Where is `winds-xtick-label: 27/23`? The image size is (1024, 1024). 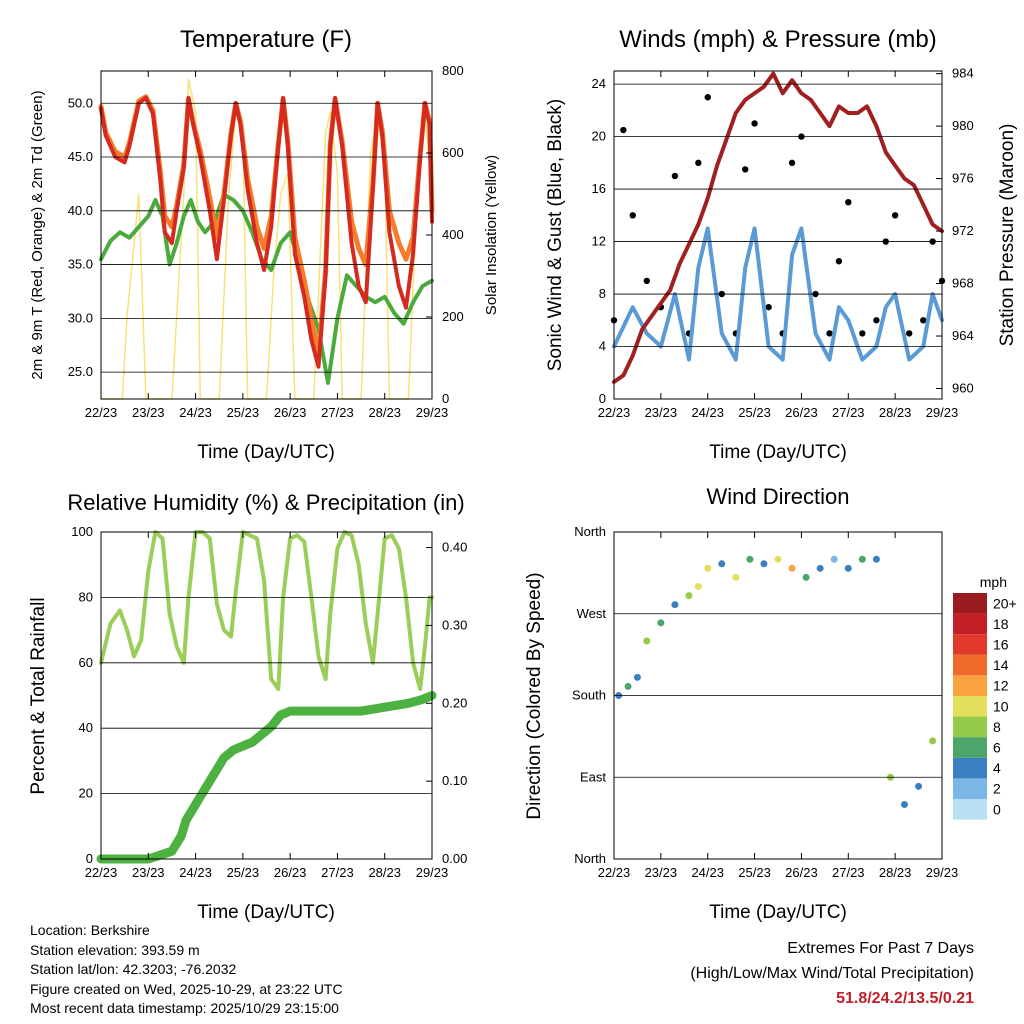
winds-xtick-label: 27/23 is located at coordinates (848, 412).